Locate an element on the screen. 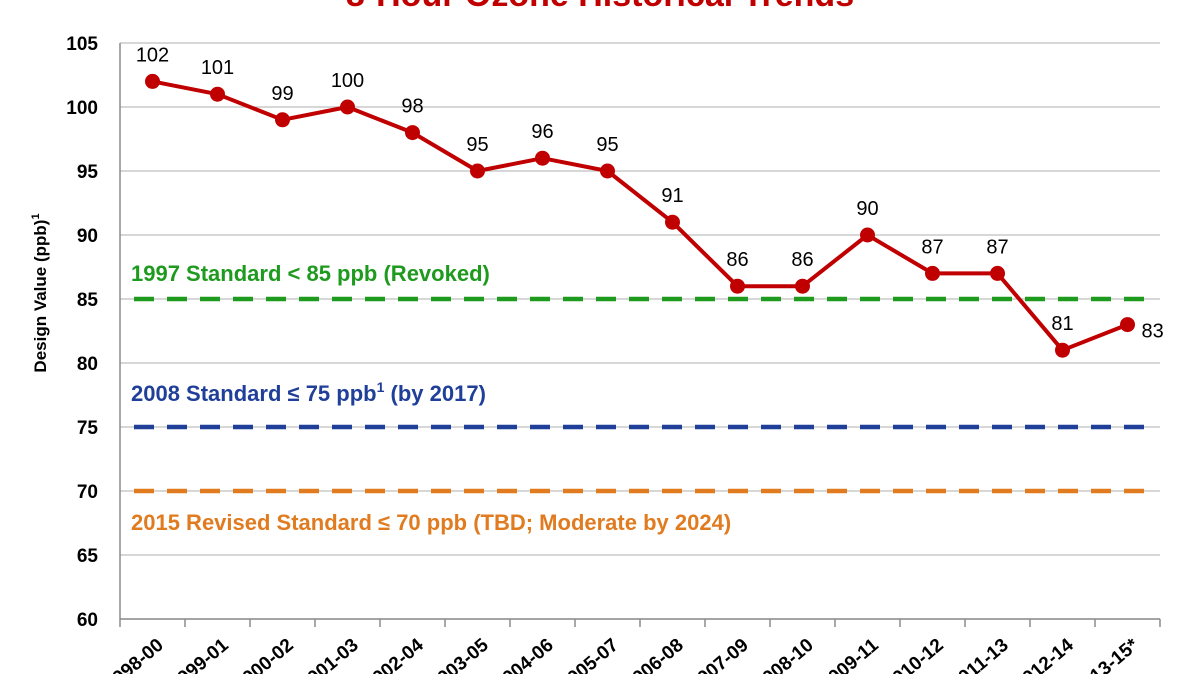 The height and width of the screenshot is (679, 1200). data-label: 101 is located at coordinates (217, 68).